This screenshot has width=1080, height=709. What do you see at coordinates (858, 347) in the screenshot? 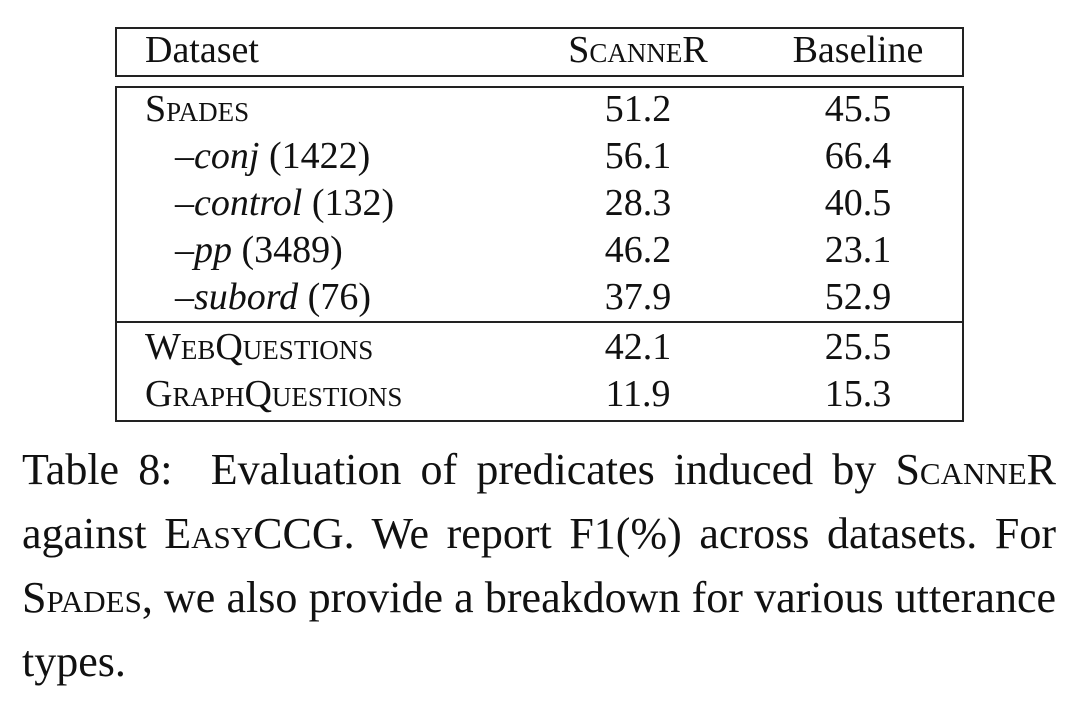
I see `value-cell: 25.5` at bounding box center [858, 347].